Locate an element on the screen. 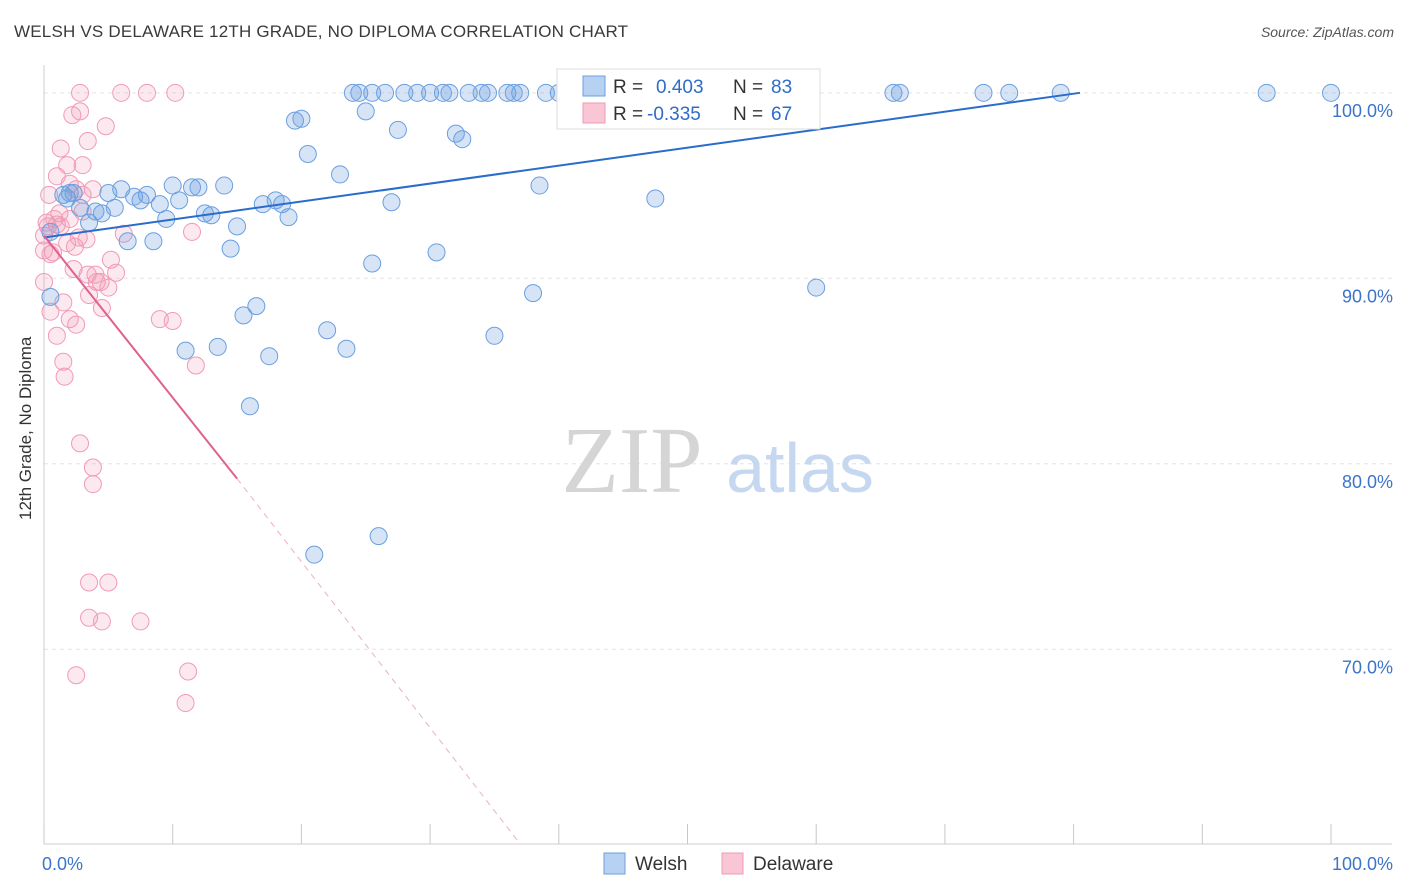 The width and height of the screenshot is (1406, 892). source-credit: Source: ZipAtlas.com is located at coordinates (1327, 32).